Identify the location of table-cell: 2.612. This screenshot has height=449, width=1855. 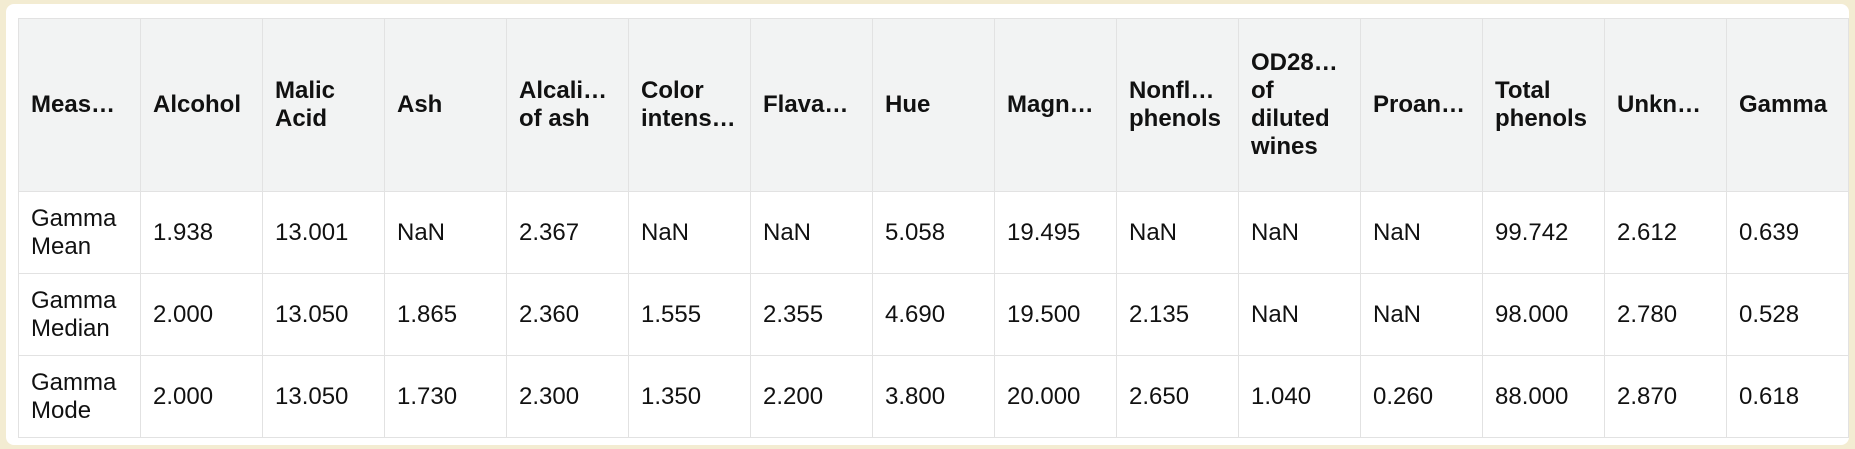
(1665, 232).